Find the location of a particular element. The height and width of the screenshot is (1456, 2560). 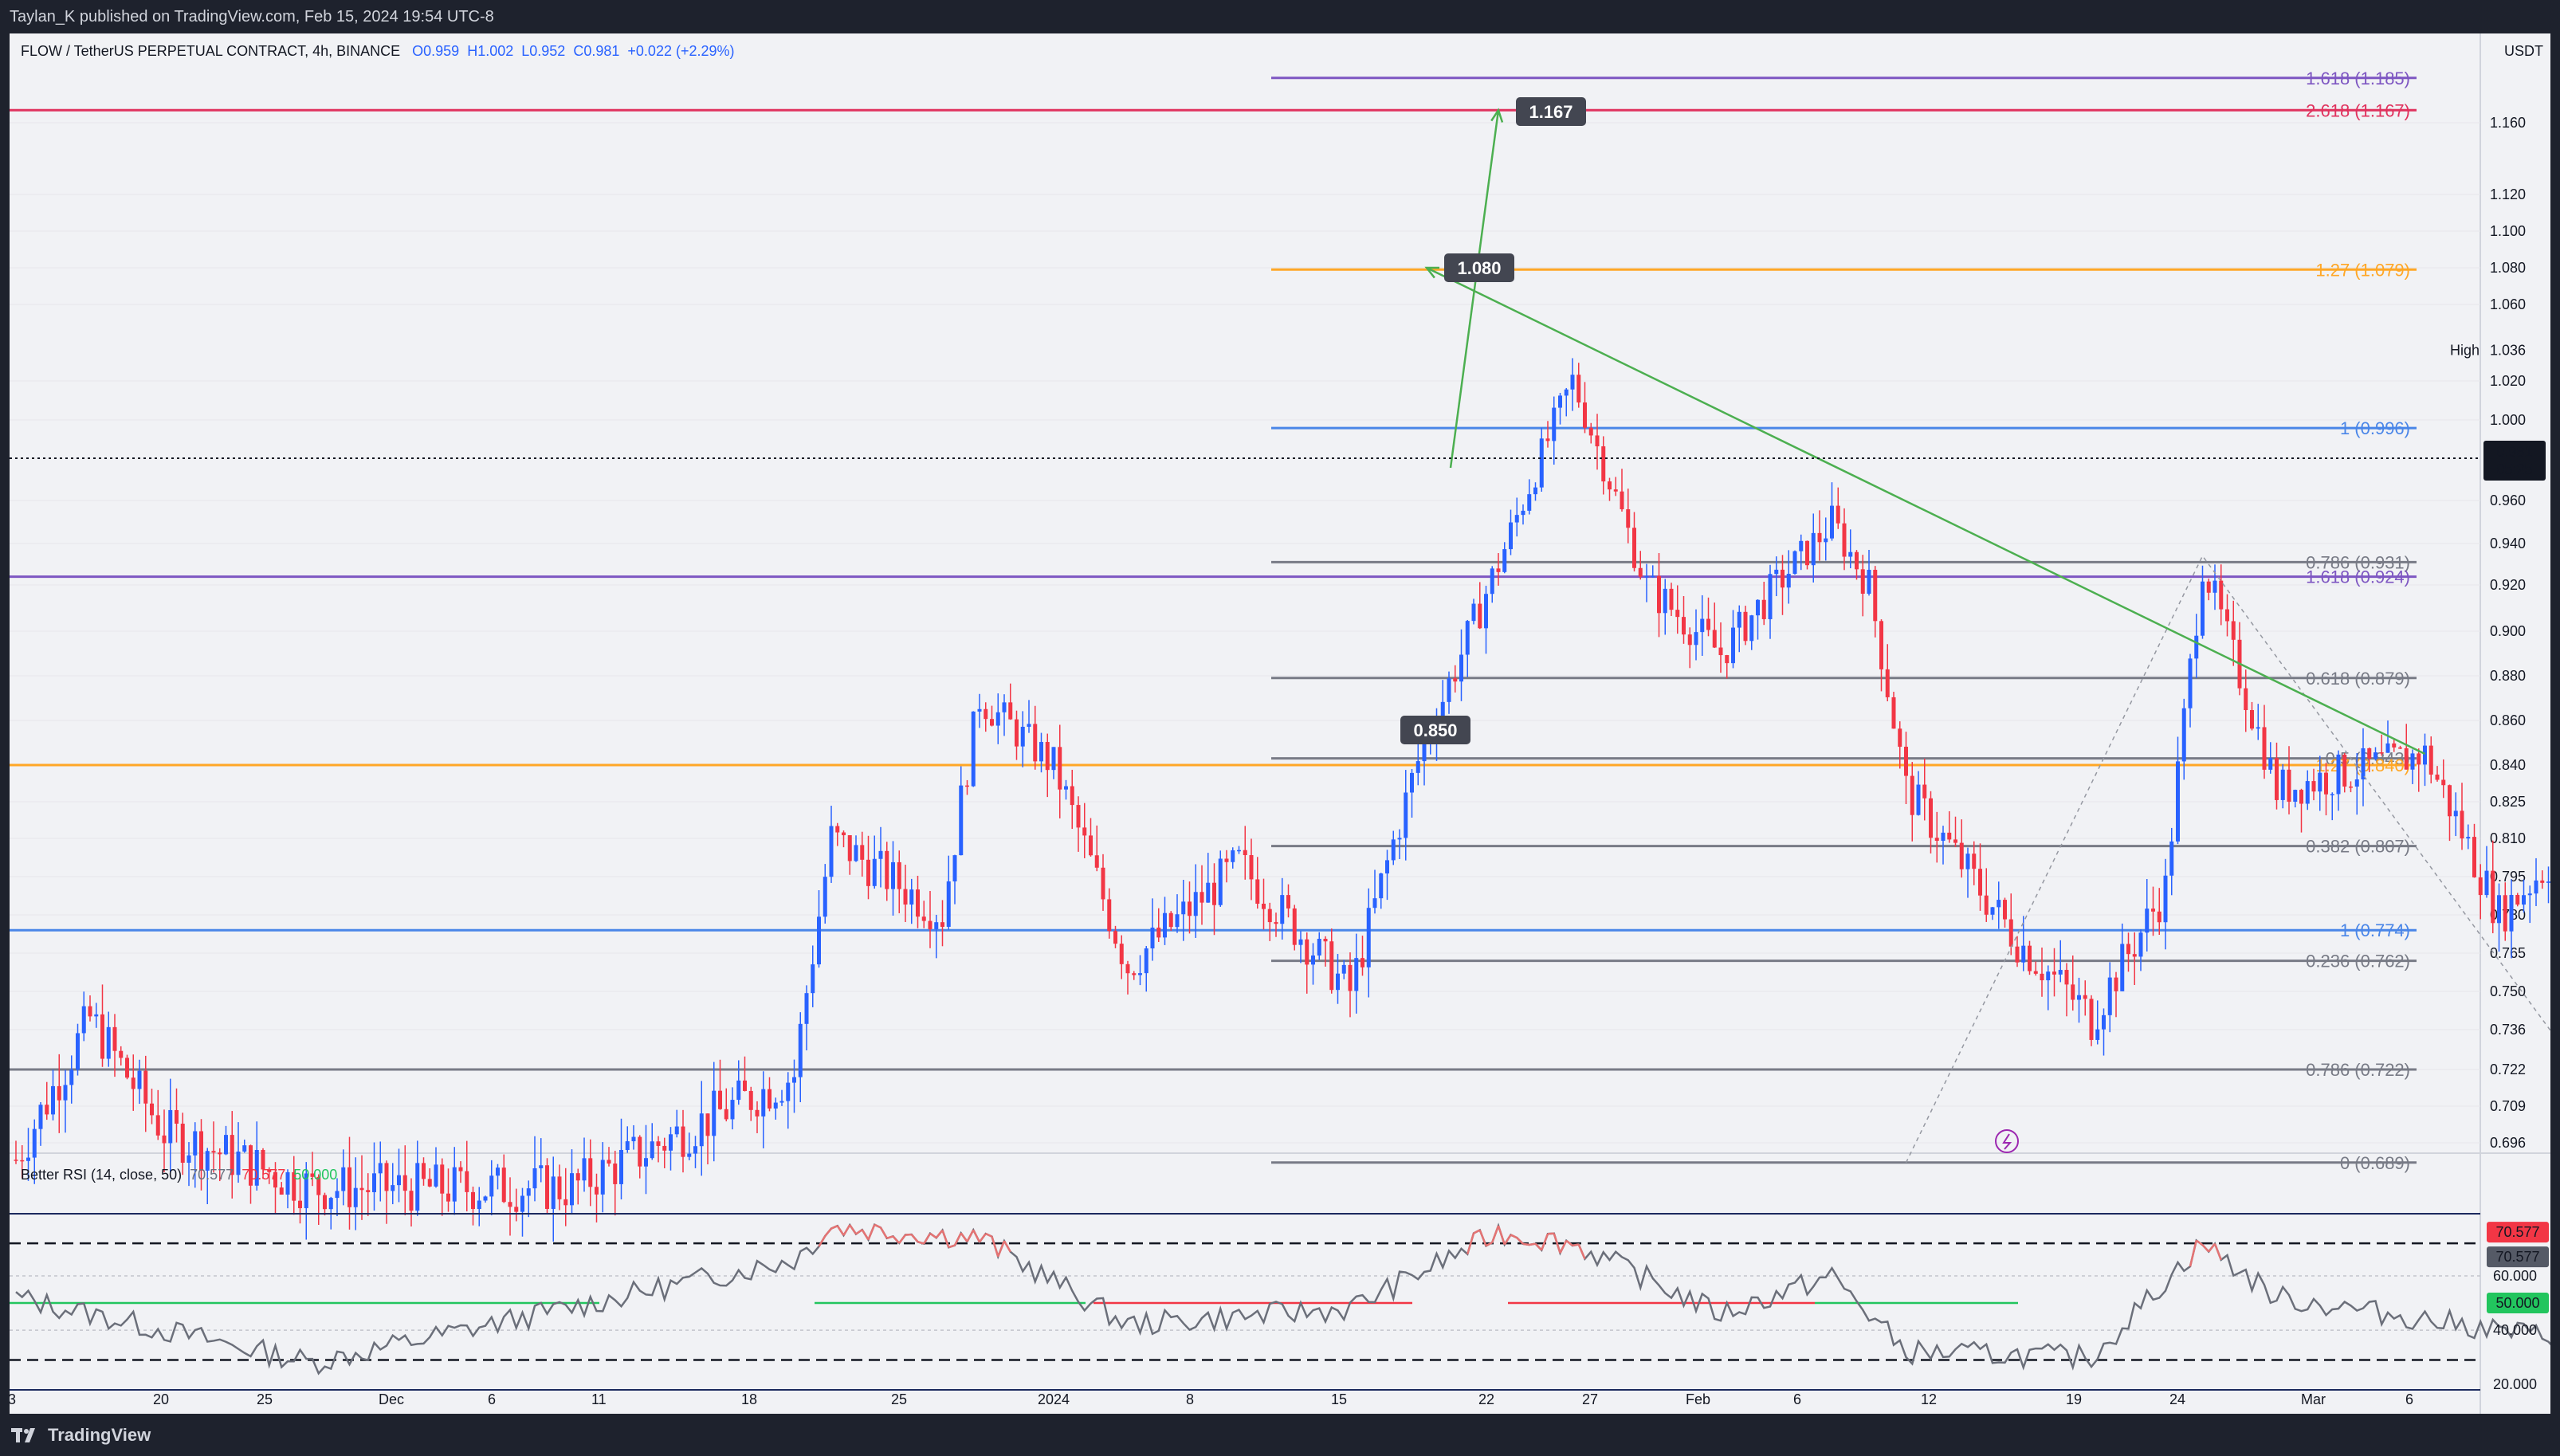

x-tick-label-0: 3 is located at coordinates (13, 1399).